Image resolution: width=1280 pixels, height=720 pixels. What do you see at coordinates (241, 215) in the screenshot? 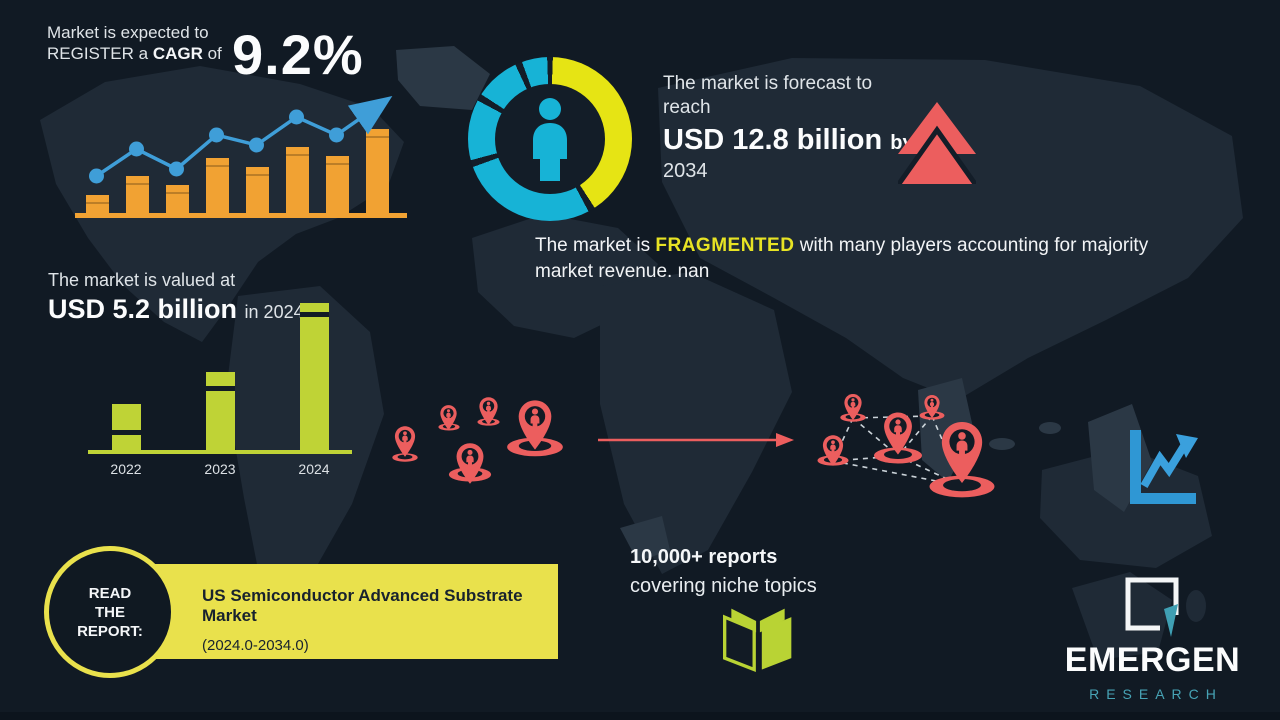
I see `cagr-chart-baseline` at bounding box center [241, 215].